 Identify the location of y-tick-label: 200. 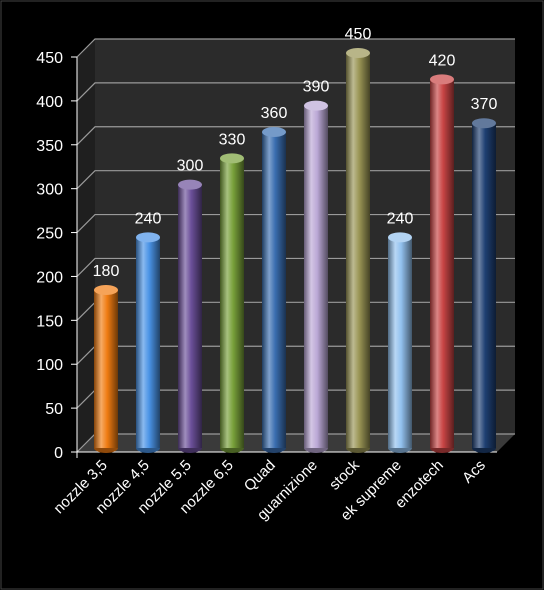
(49, 277).